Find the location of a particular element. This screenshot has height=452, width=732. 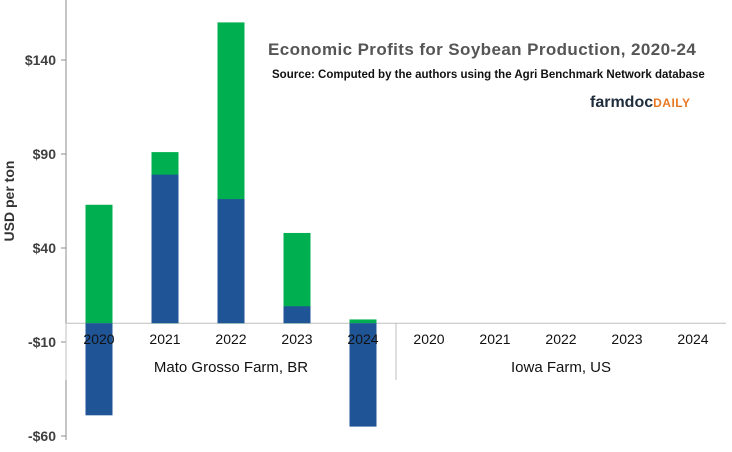

y-axis-title: USD per ton is located at coordinates (9, 201).